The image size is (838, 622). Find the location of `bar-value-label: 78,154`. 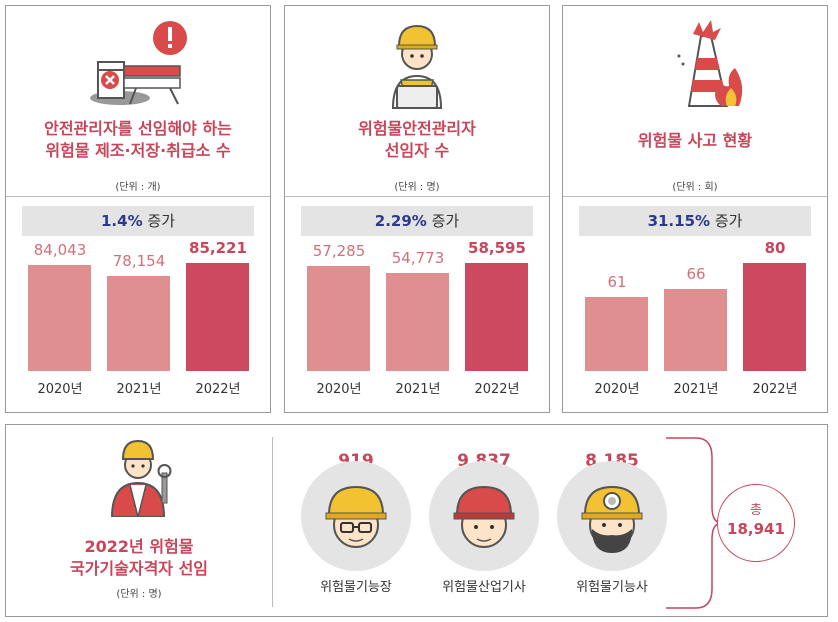

bar-value-label: 78,154 is located at coordinates (139, 261).